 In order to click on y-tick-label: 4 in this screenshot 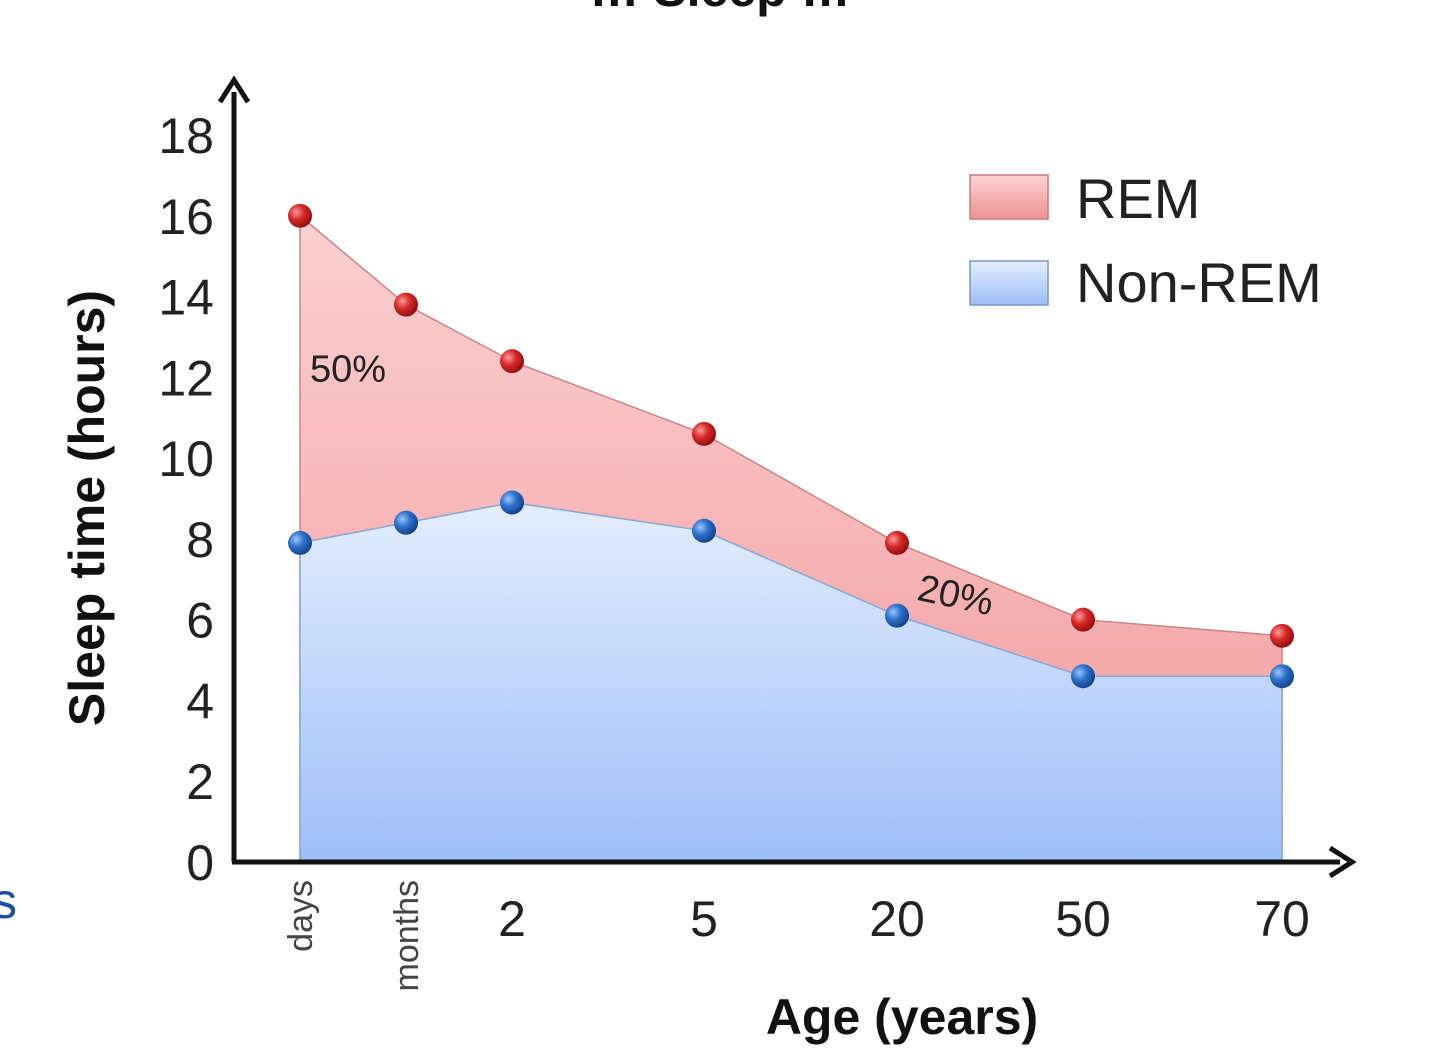, I will do `click(200, 701)`.